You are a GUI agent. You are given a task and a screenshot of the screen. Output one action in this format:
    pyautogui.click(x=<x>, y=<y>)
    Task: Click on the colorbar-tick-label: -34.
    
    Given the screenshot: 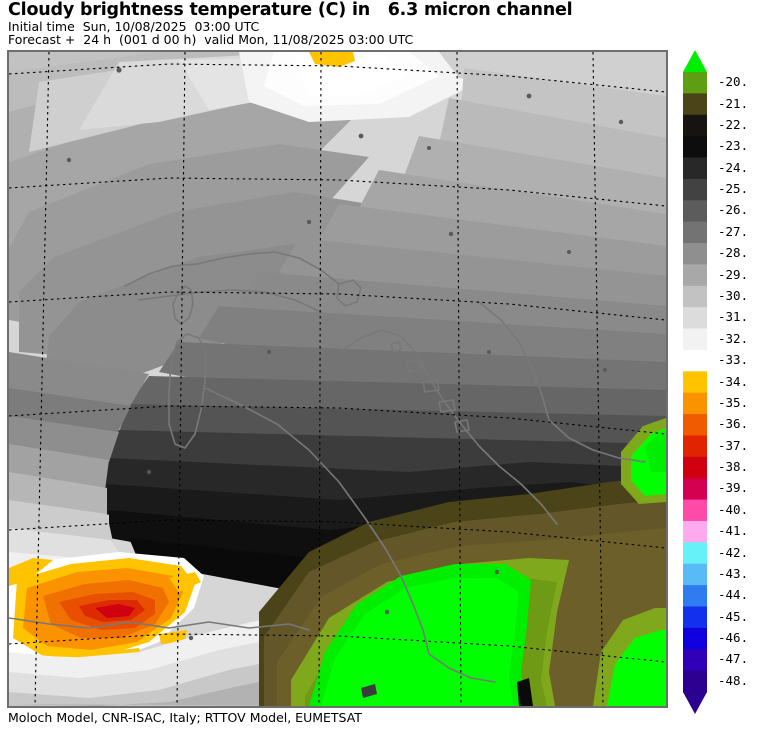 What is the action you would take?
    pyautogui.click(x=733, y=381)
    